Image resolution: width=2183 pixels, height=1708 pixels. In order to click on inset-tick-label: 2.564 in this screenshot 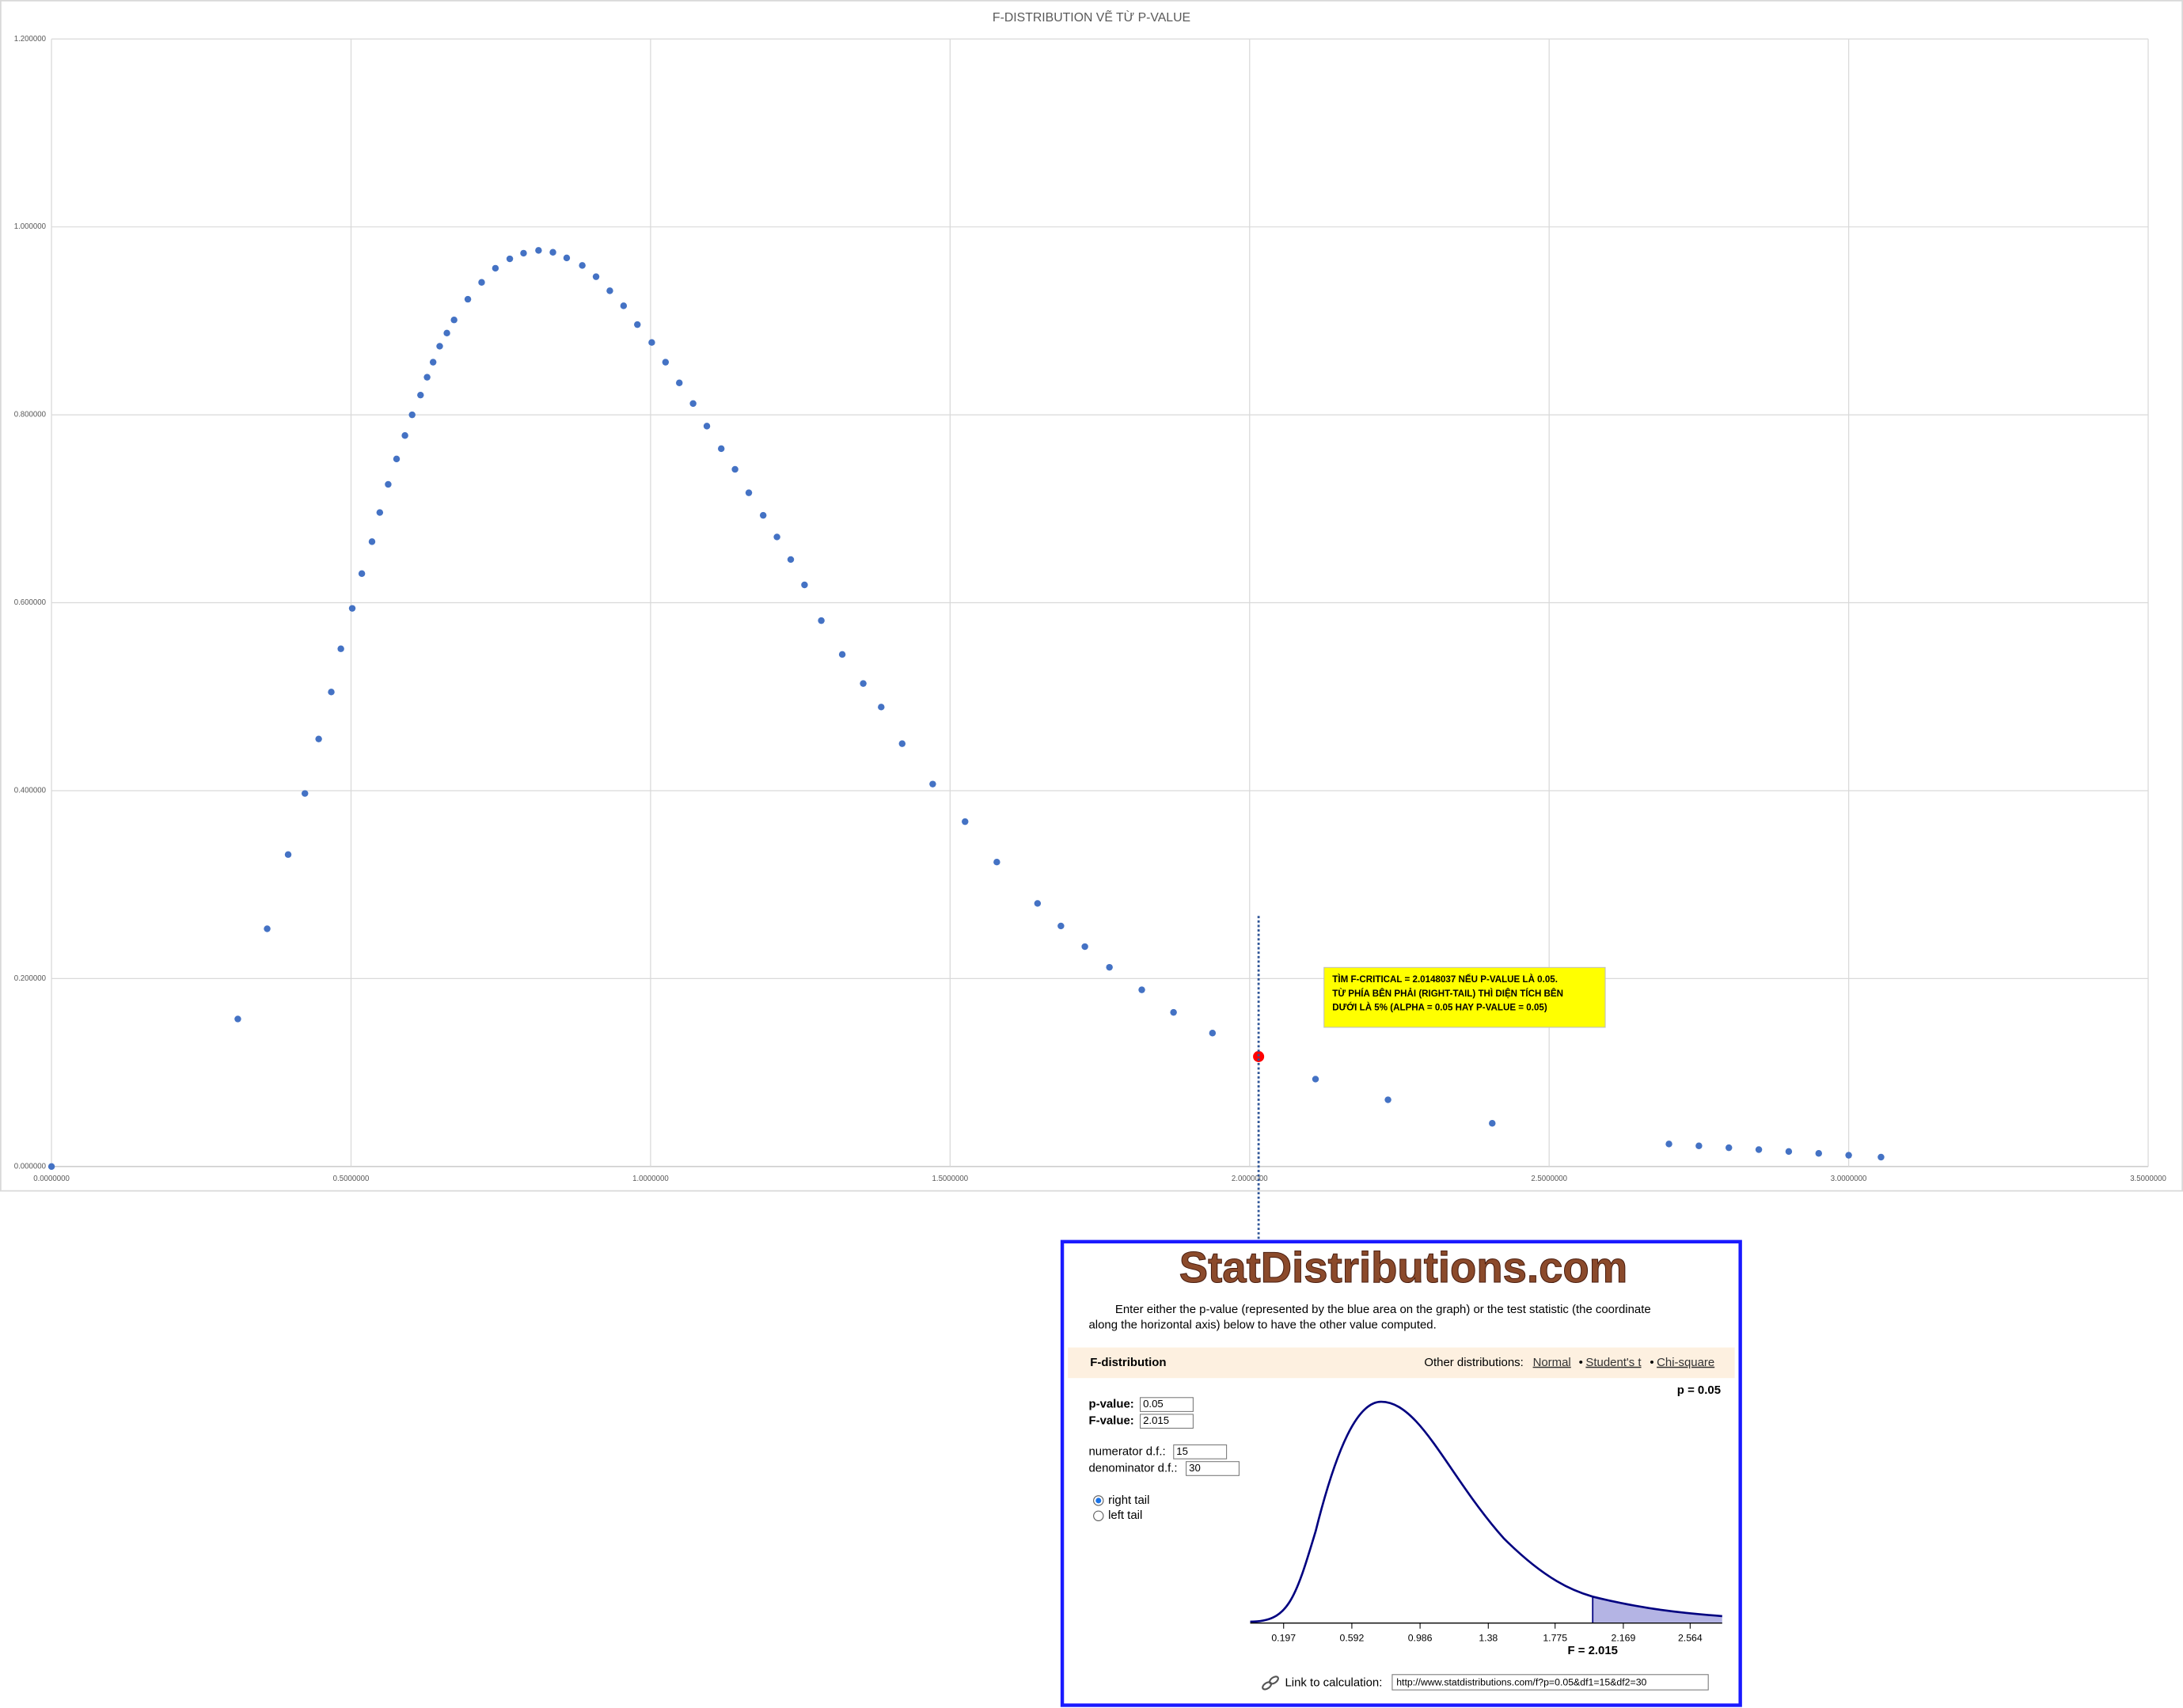, I will do `click(1690, 1637)`.